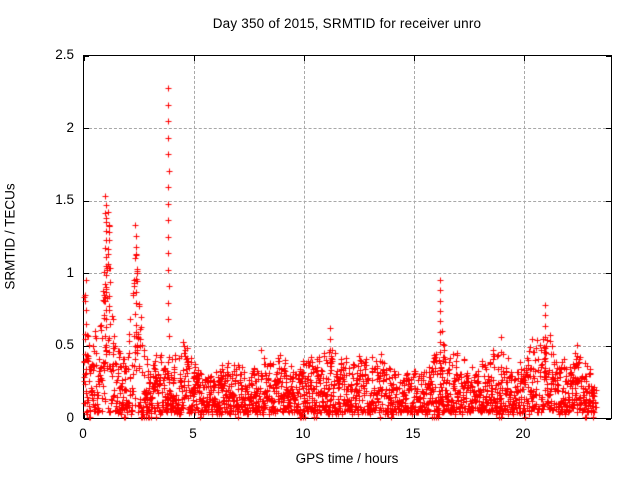  What do you see at coordinates (64, 345) in the screenshot?
I see `y-tick-label: 0.5` at bounding box center [64, 345].